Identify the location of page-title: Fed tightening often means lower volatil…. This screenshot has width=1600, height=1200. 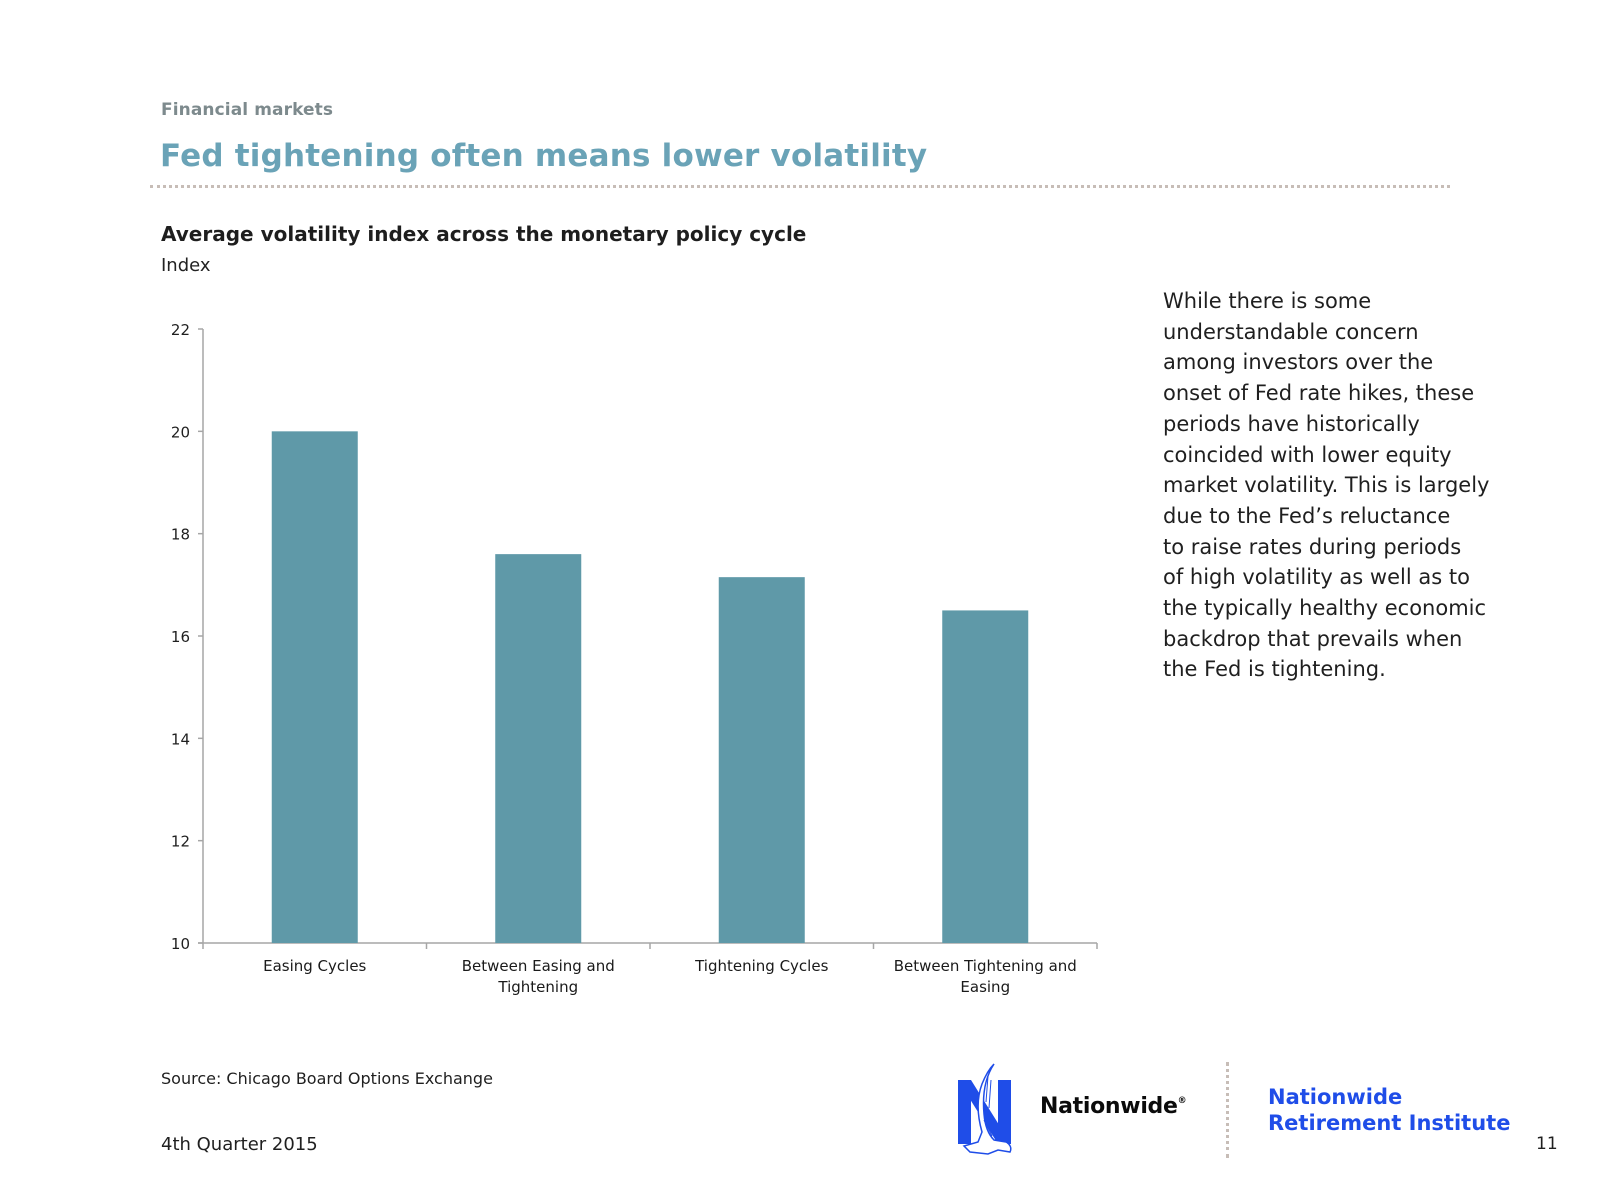
(544, 156).